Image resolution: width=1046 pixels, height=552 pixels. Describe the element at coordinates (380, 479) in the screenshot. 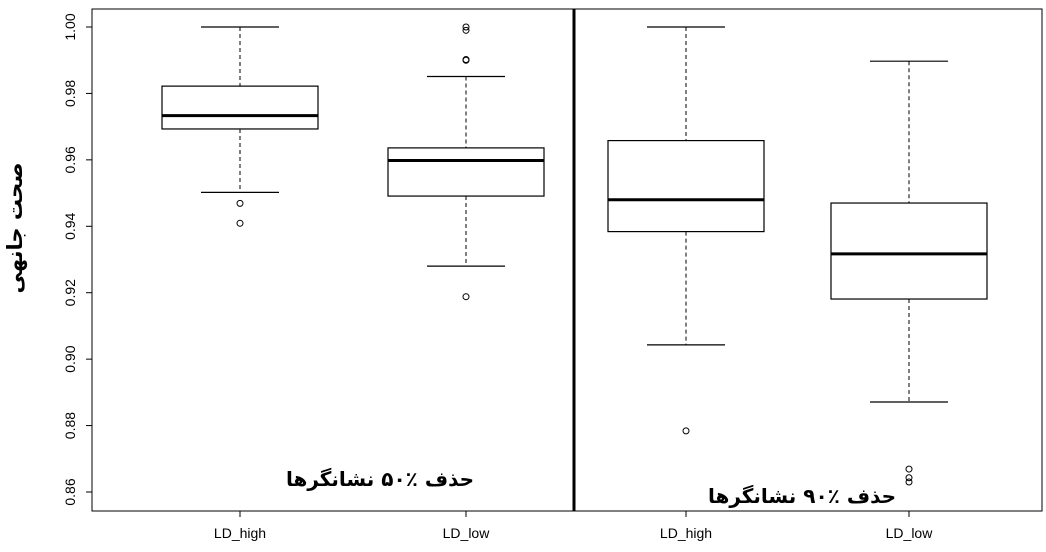

I see `panel-label-50-percent: حذف ٪۵۰ نشانگرها` at that location.